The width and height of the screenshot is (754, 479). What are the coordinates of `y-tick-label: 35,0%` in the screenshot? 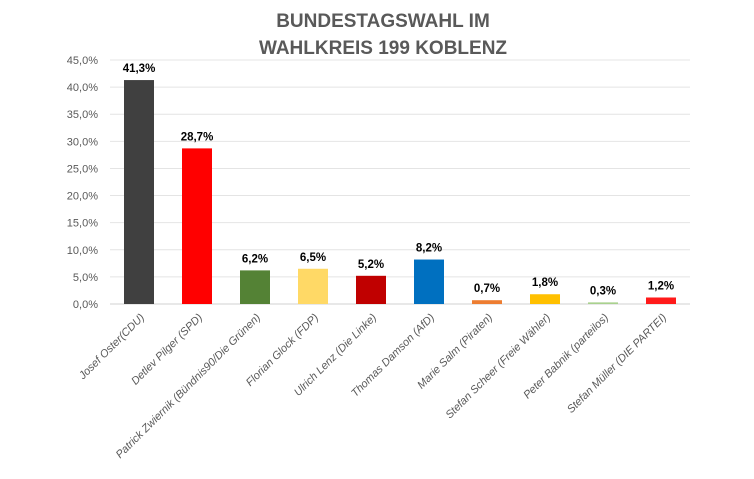 It's located at (82, 115).